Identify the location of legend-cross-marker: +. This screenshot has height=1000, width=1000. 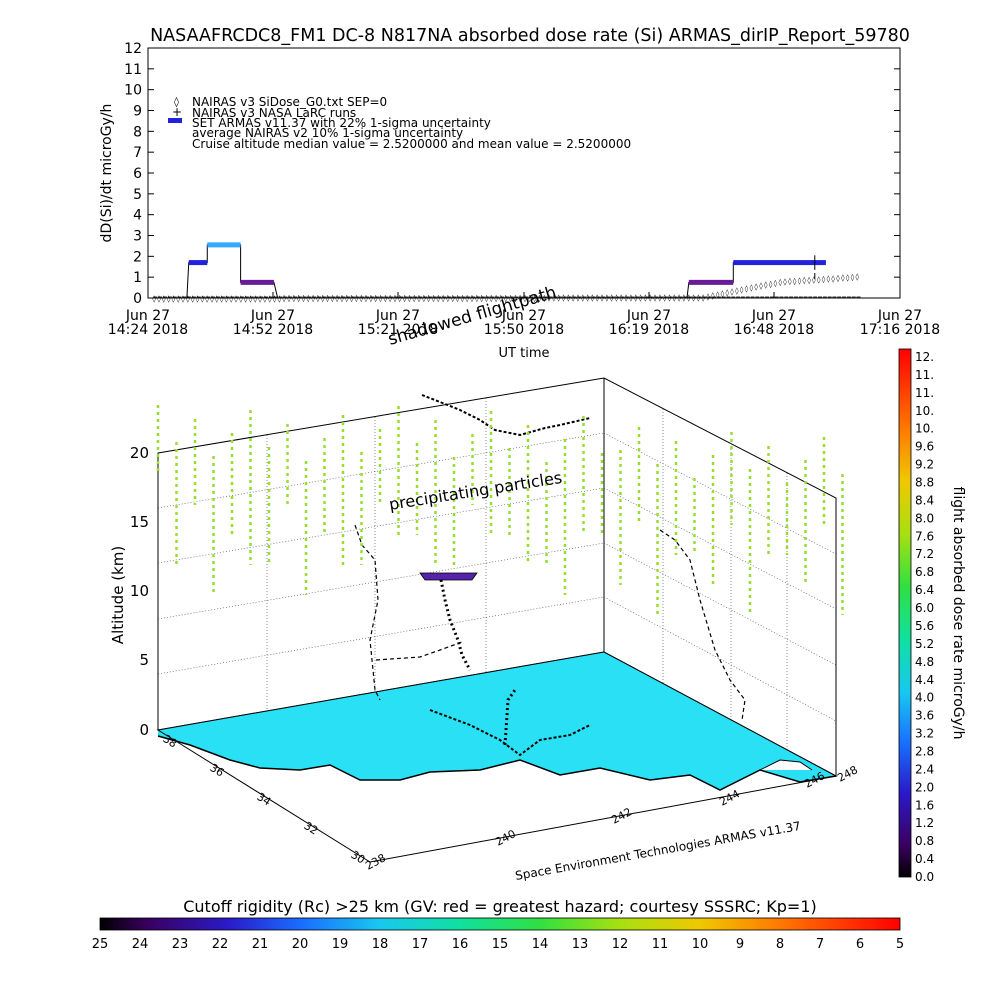
(177, 112).